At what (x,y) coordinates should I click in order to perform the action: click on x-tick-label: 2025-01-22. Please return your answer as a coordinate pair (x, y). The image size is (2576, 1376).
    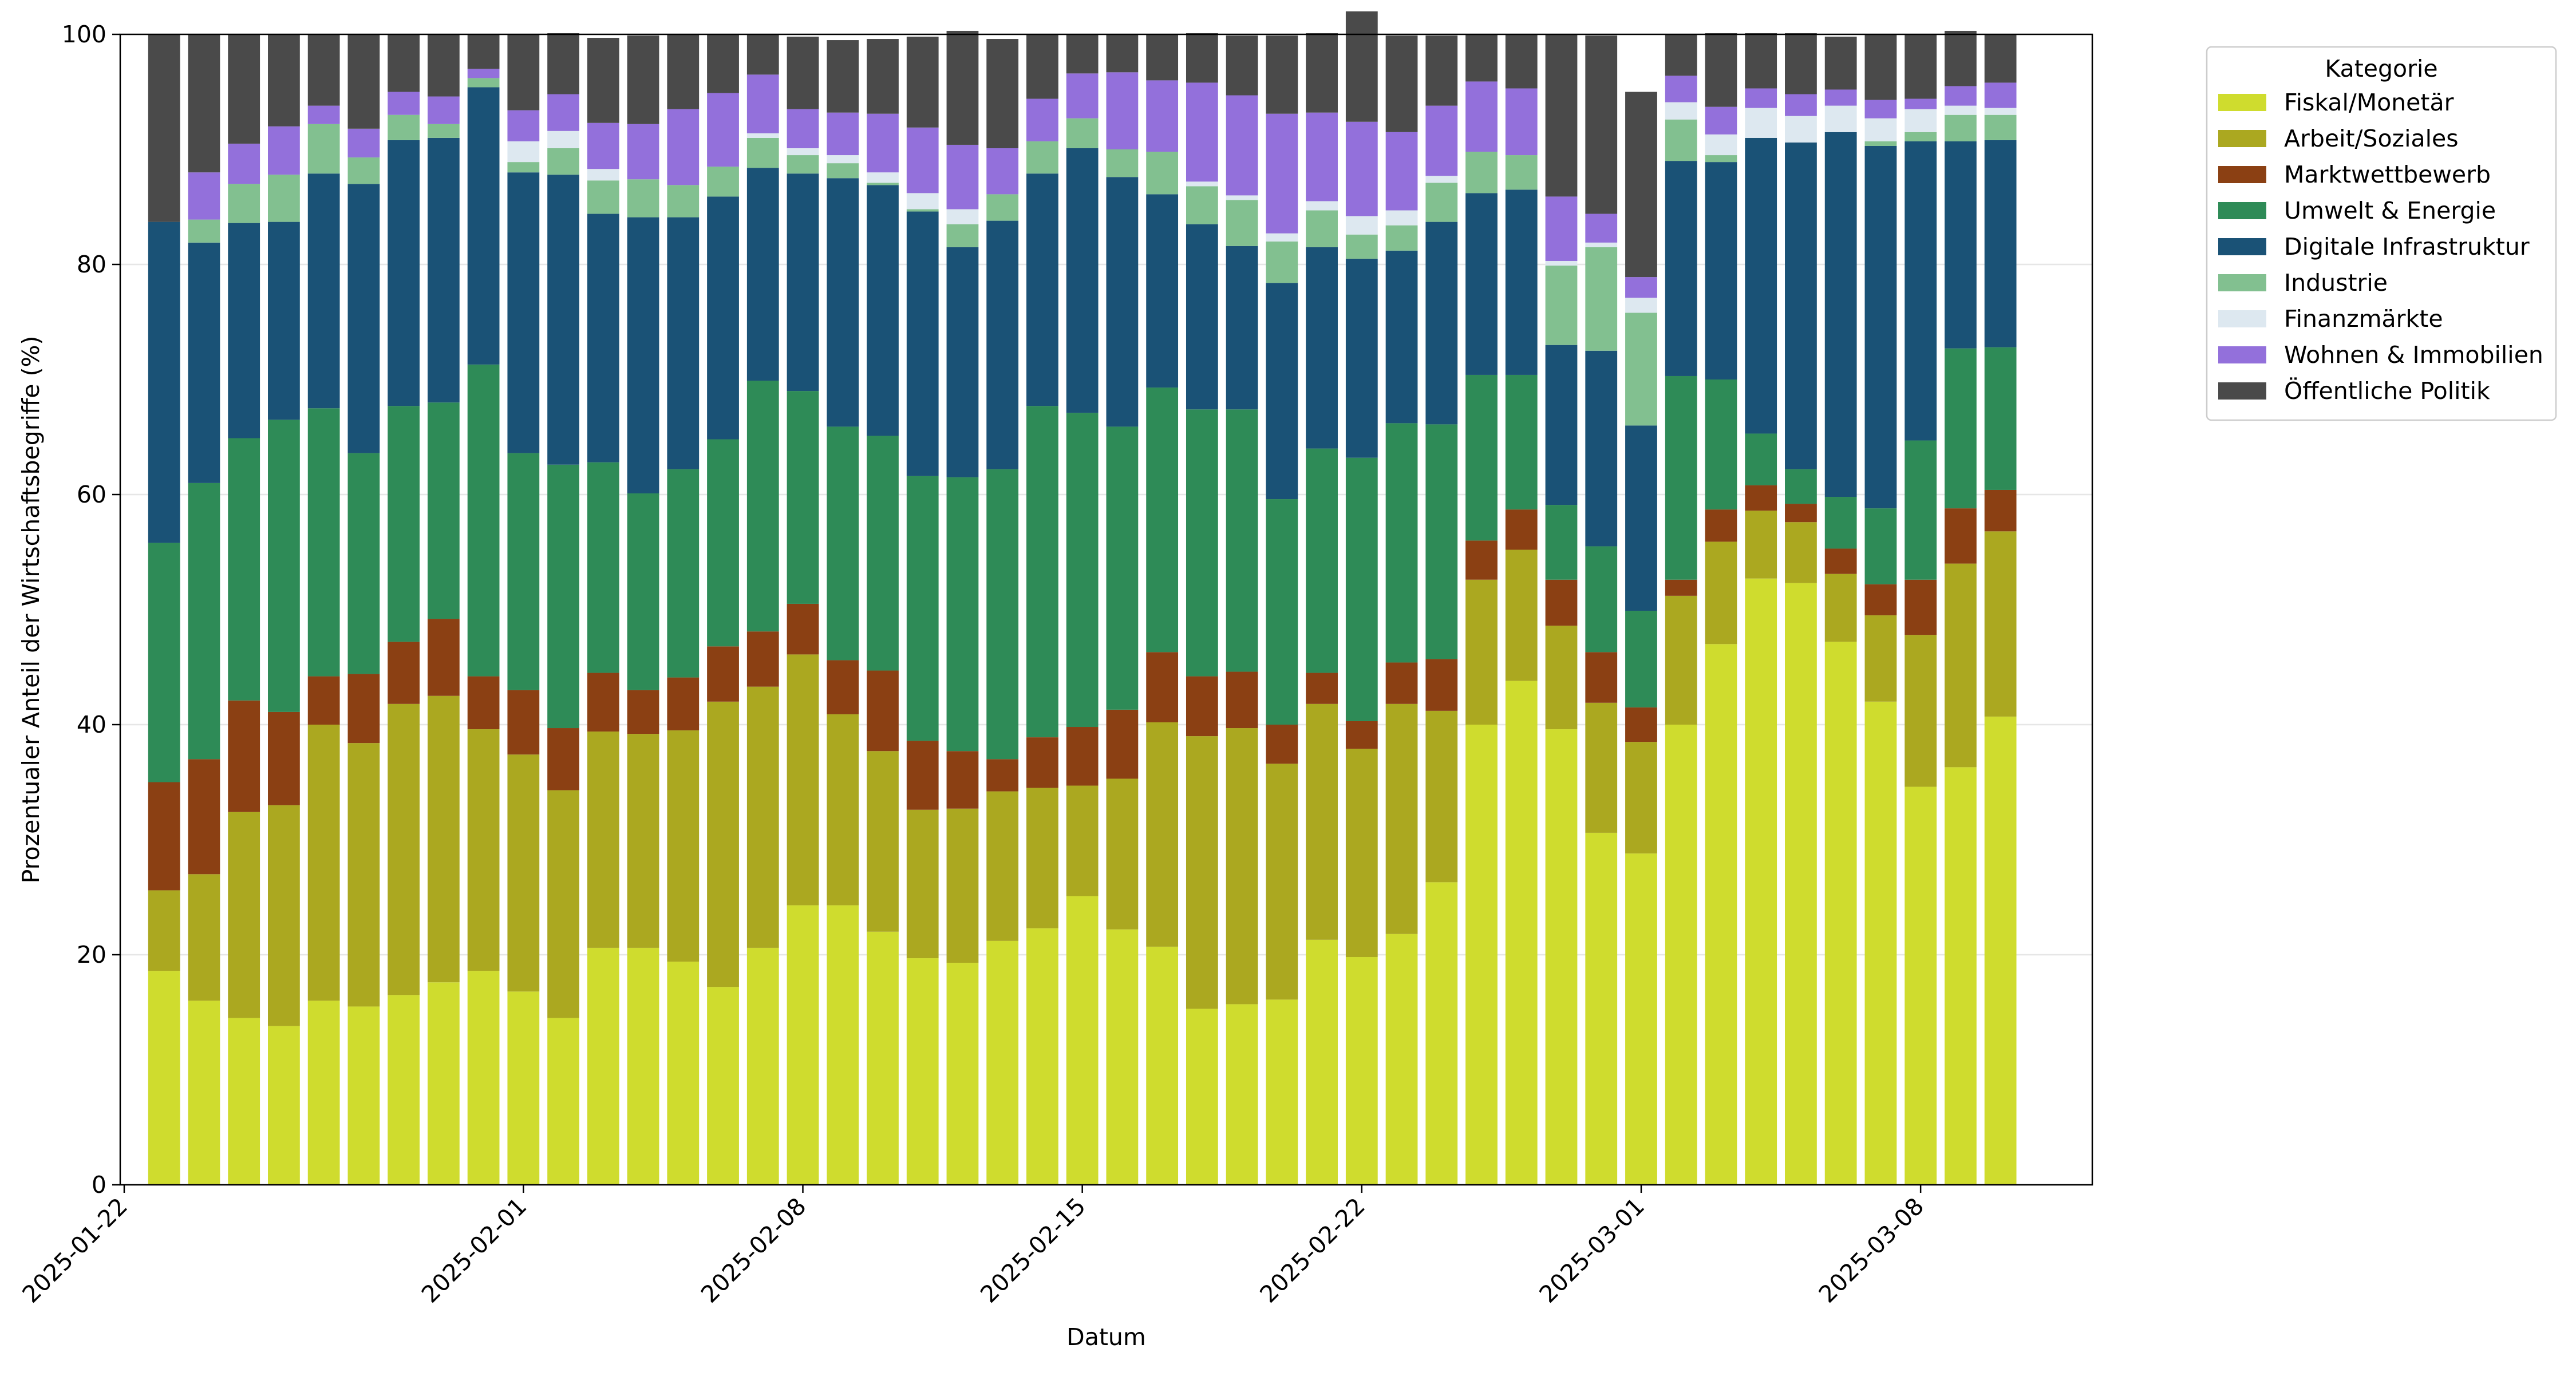
    Looking at the image, I should click on (75, 1250).